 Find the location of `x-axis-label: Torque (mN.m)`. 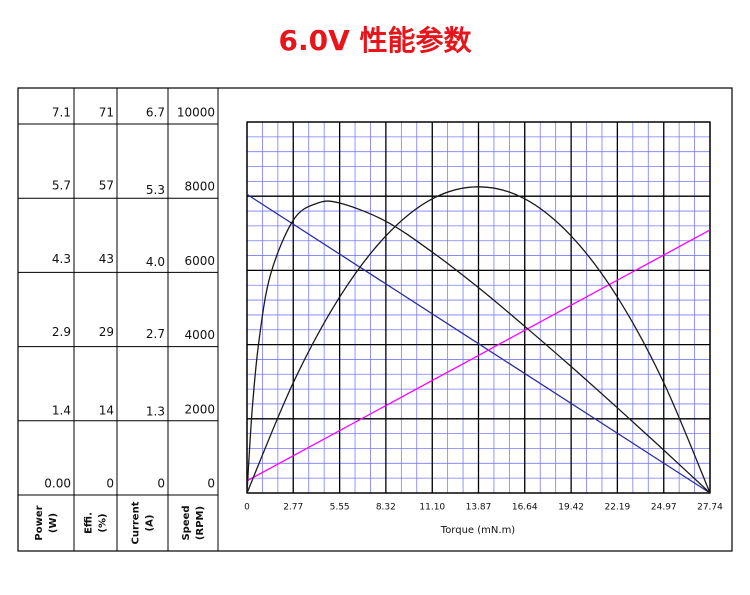

x-axis-label: Torque (mN.m) is located at coordinates (478, 530).